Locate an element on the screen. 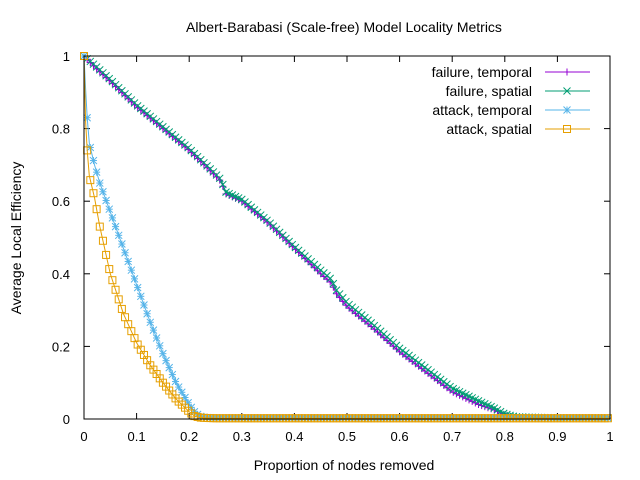 Image resolution: width=640 pixels, height=480 pixels. y-tick-label: 0.4 is located at coordinates (61, 274).